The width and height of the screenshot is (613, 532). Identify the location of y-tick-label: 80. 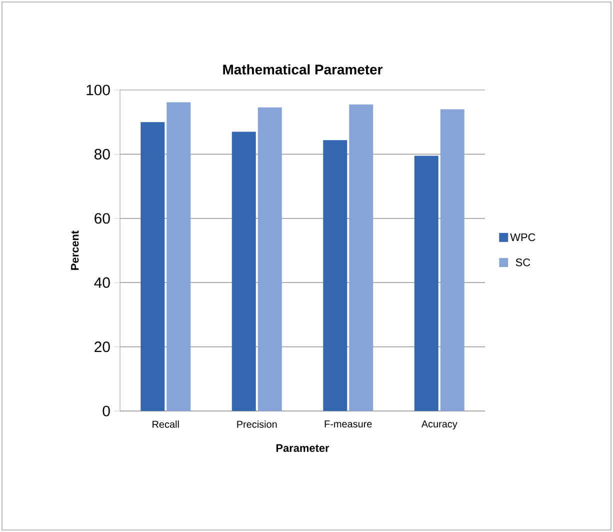
(102, 154).